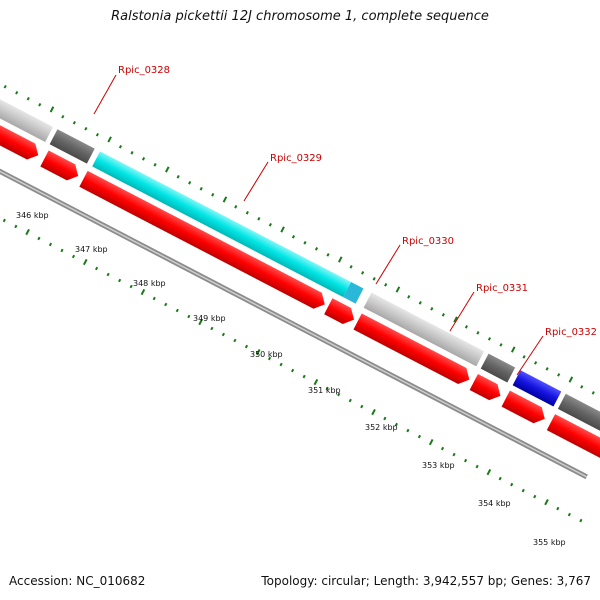  Describe the element at coordinates (144, 70) in the screenshot. I see `gene-label-rpic-0328: Rpic_0328` at that location.